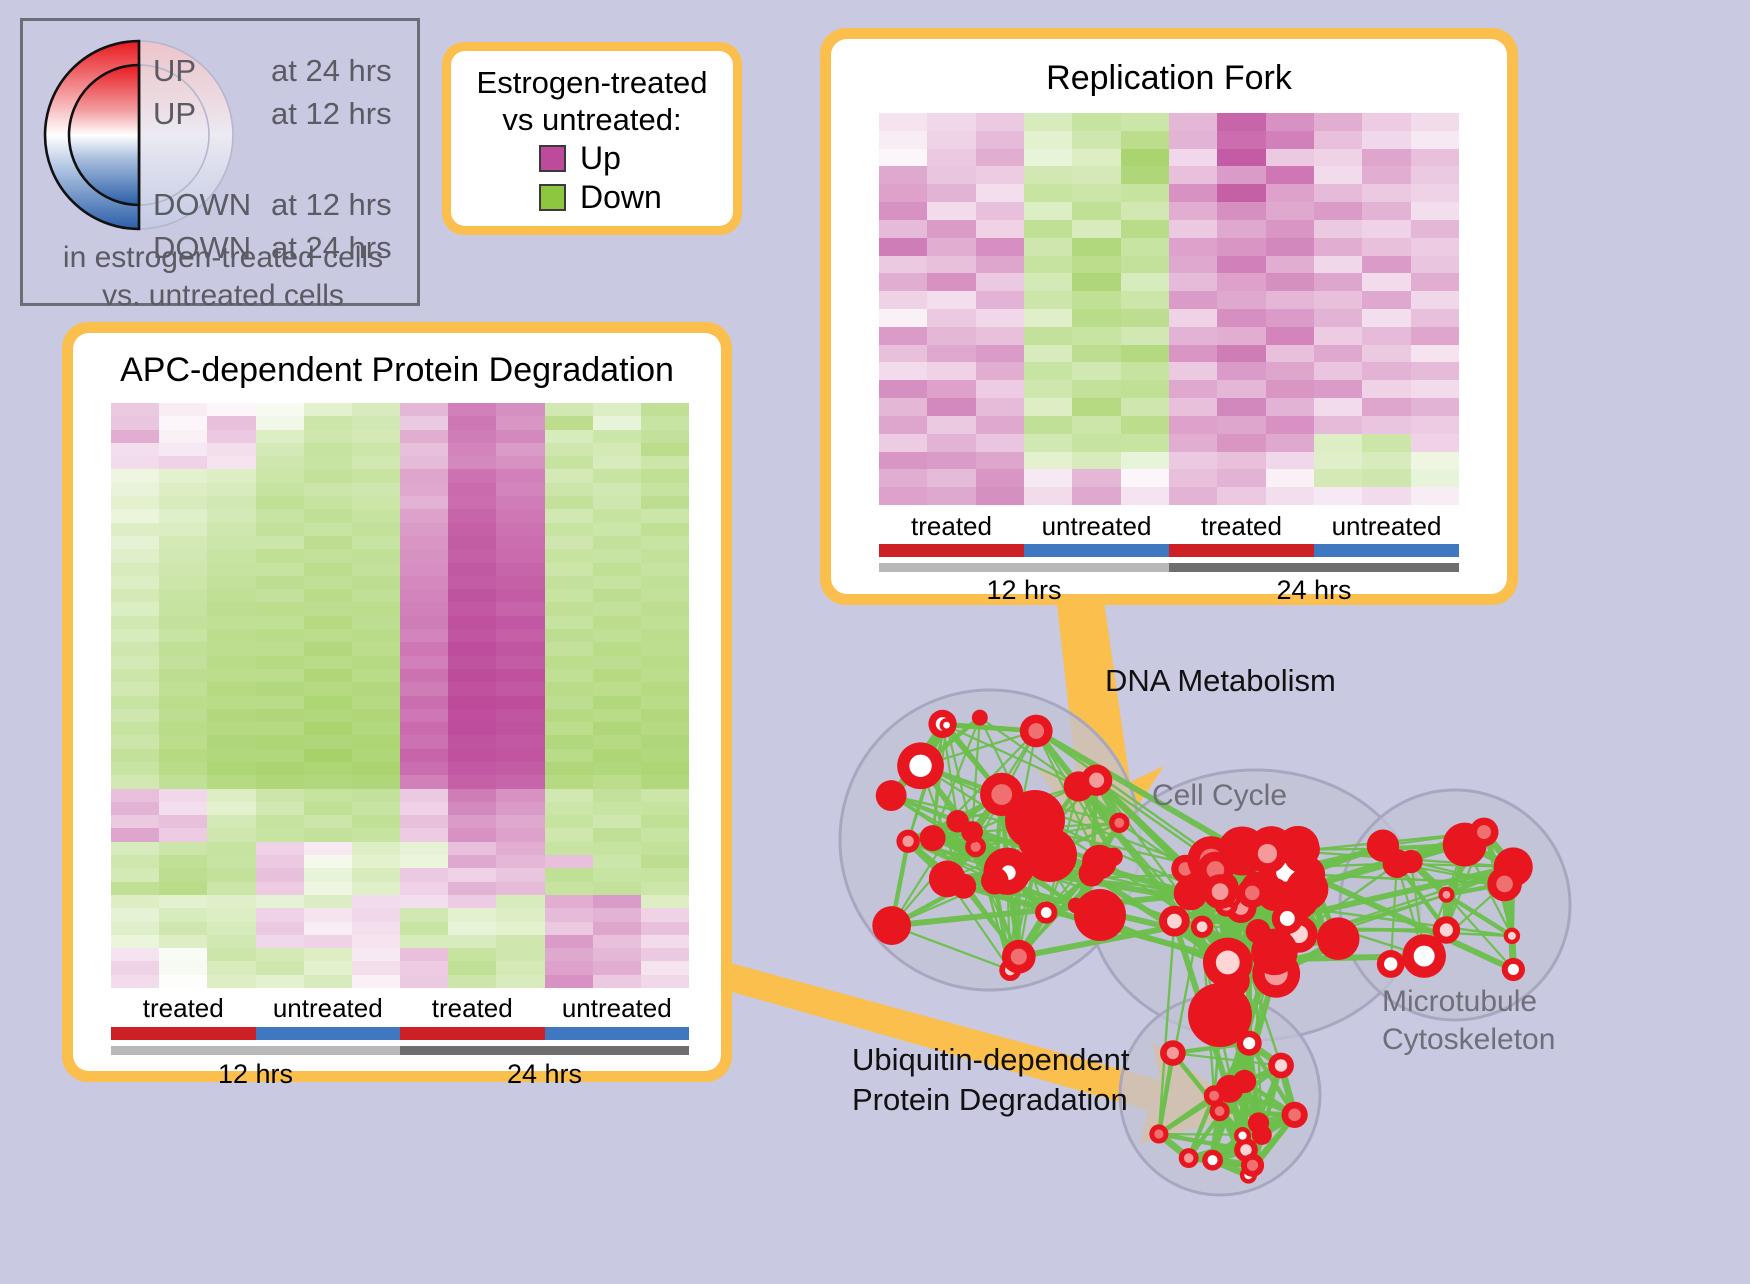 The height and width of the screenshot is (1284, 1750). What do you see at coordinates (255, 1050) in the screenshot?
I see `timepoint-bar-segment` at bounding box center [255, 1050].